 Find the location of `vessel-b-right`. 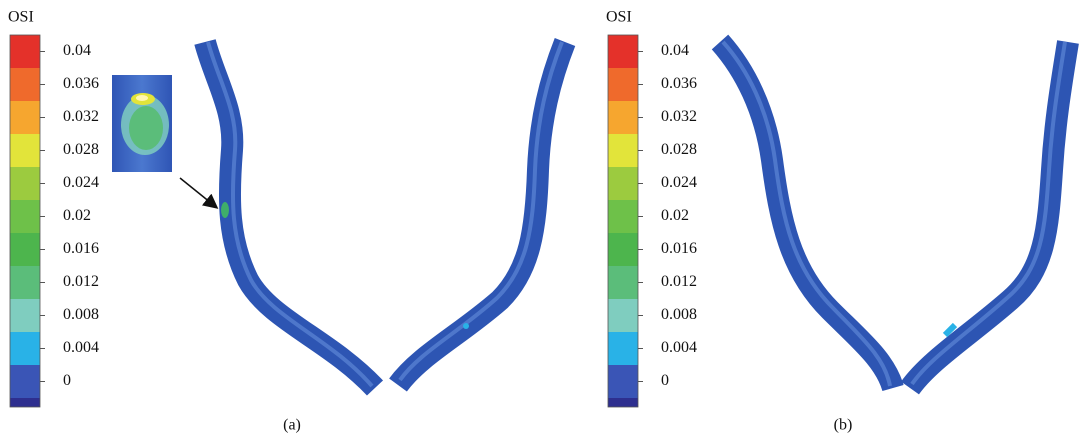

vessel-b-right is located at coordinates (990, 217).